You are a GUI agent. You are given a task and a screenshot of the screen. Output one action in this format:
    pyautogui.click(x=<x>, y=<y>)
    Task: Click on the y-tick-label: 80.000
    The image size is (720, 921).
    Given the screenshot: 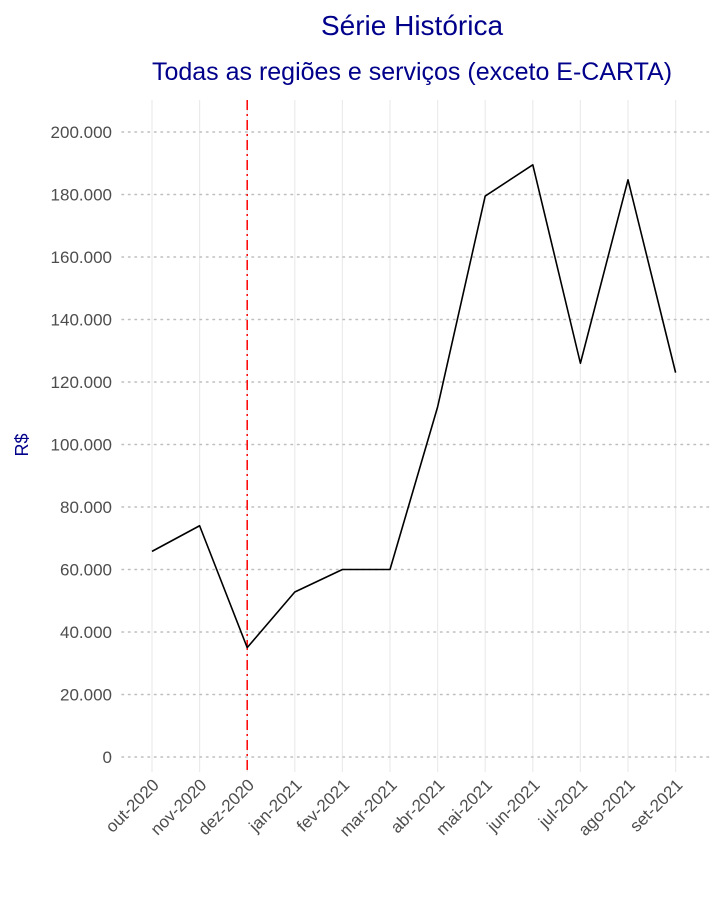 What is the action you would take?
    pyautogui.click(x=86, y=507)
    